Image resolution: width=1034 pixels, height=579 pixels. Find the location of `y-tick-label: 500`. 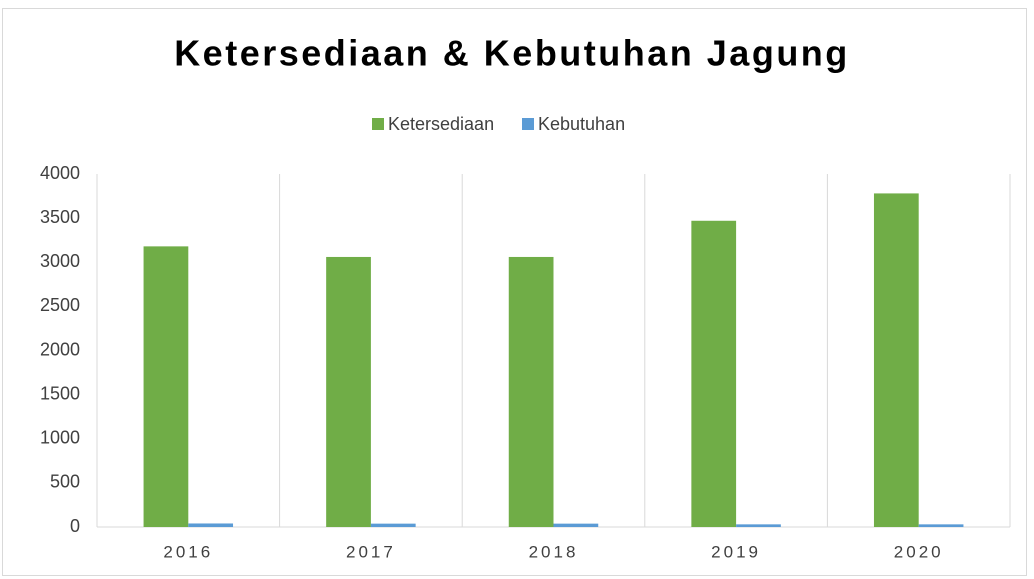

y-tick-label: 500 is located at coordinates (65, 482).